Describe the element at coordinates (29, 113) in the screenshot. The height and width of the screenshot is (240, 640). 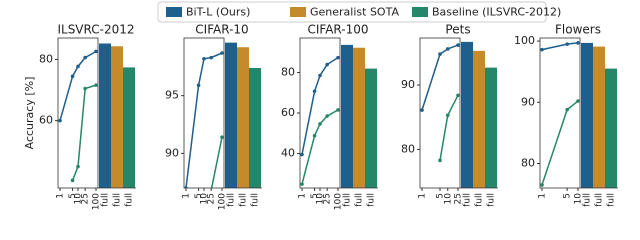
I see `y-axis-label: Accuracy [%]` at that location.